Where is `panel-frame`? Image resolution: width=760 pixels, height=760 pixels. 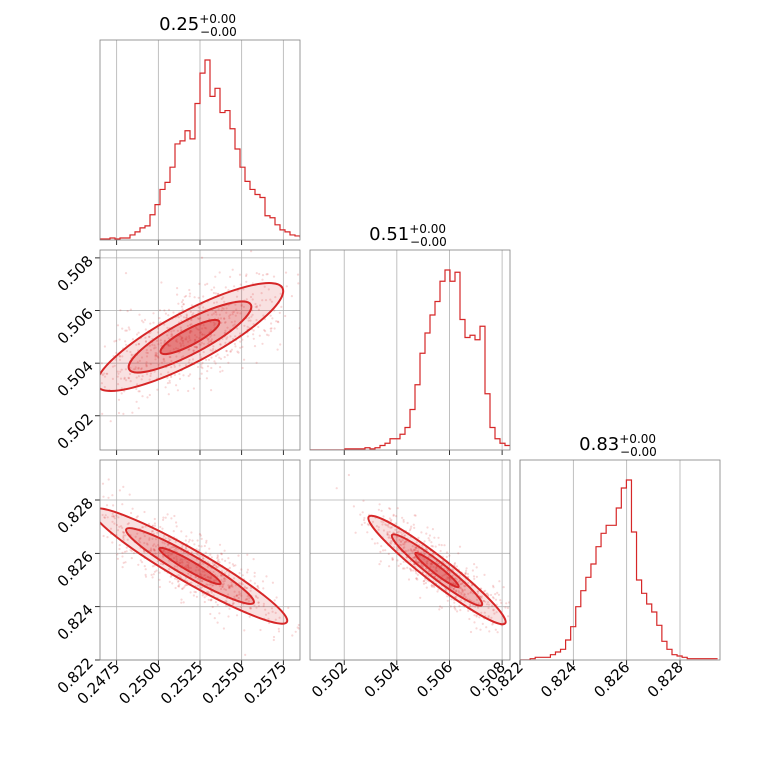
panel-frame is located at coordinates (410, 560).